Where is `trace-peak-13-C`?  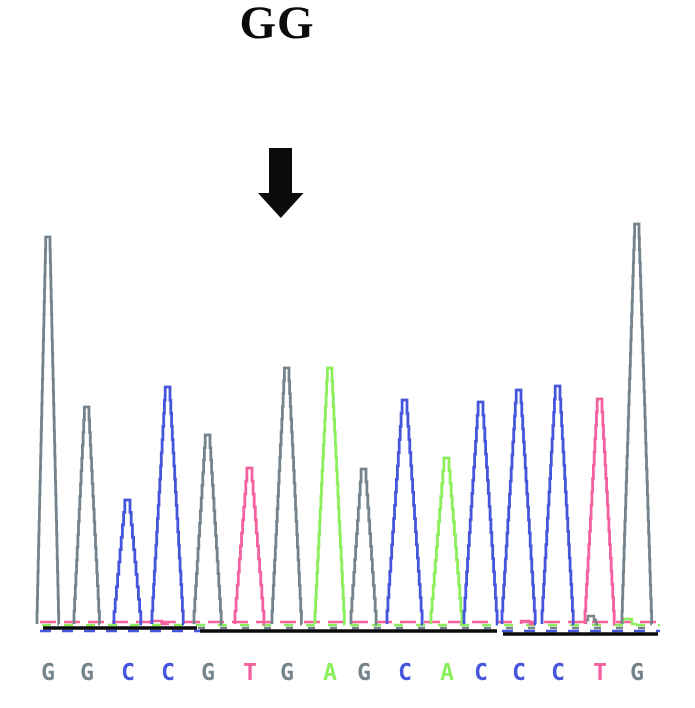
trace-peak-13-C is located at coordinates (518, 507).